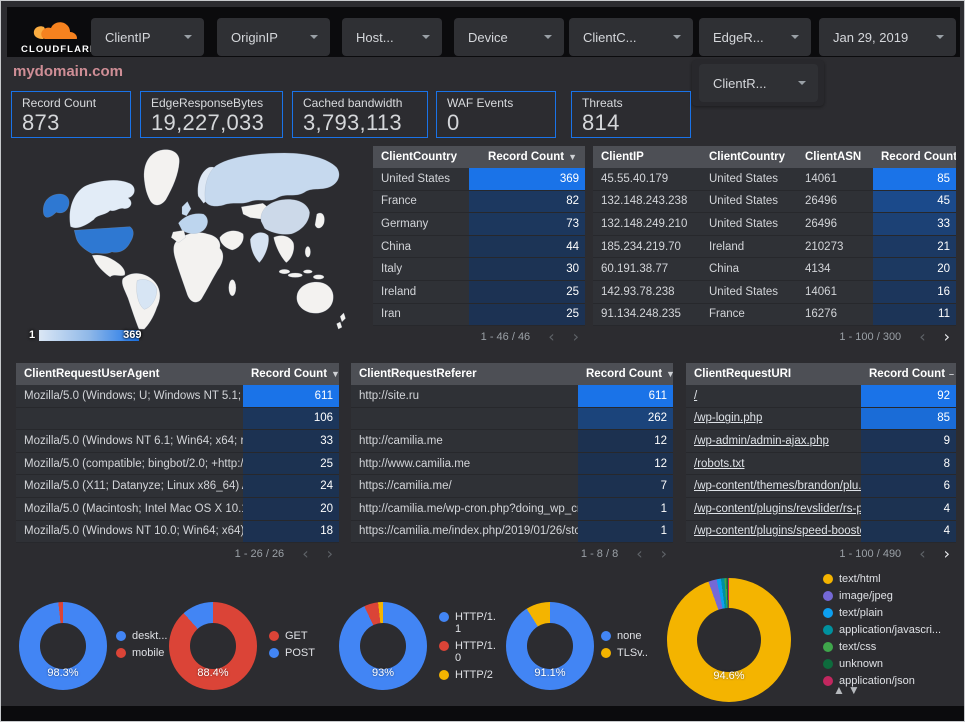  I want to click on table-row: 132.148.249.210 United States 26496 33, so click(774, 224).